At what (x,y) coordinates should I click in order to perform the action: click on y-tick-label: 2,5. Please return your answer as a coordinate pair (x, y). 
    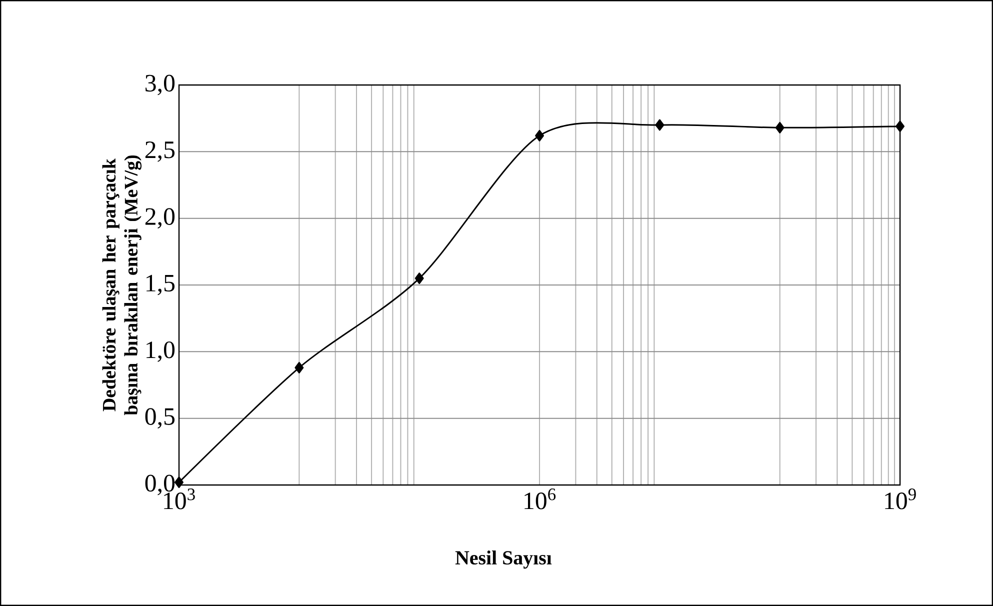
    Looking at the image, I should click on (160, 152).